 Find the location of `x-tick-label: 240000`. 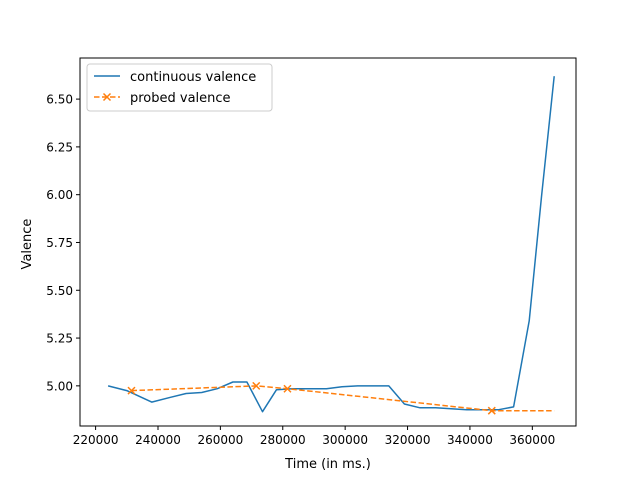

x-tick-label: 240000 is located at coordinates (158, 440).